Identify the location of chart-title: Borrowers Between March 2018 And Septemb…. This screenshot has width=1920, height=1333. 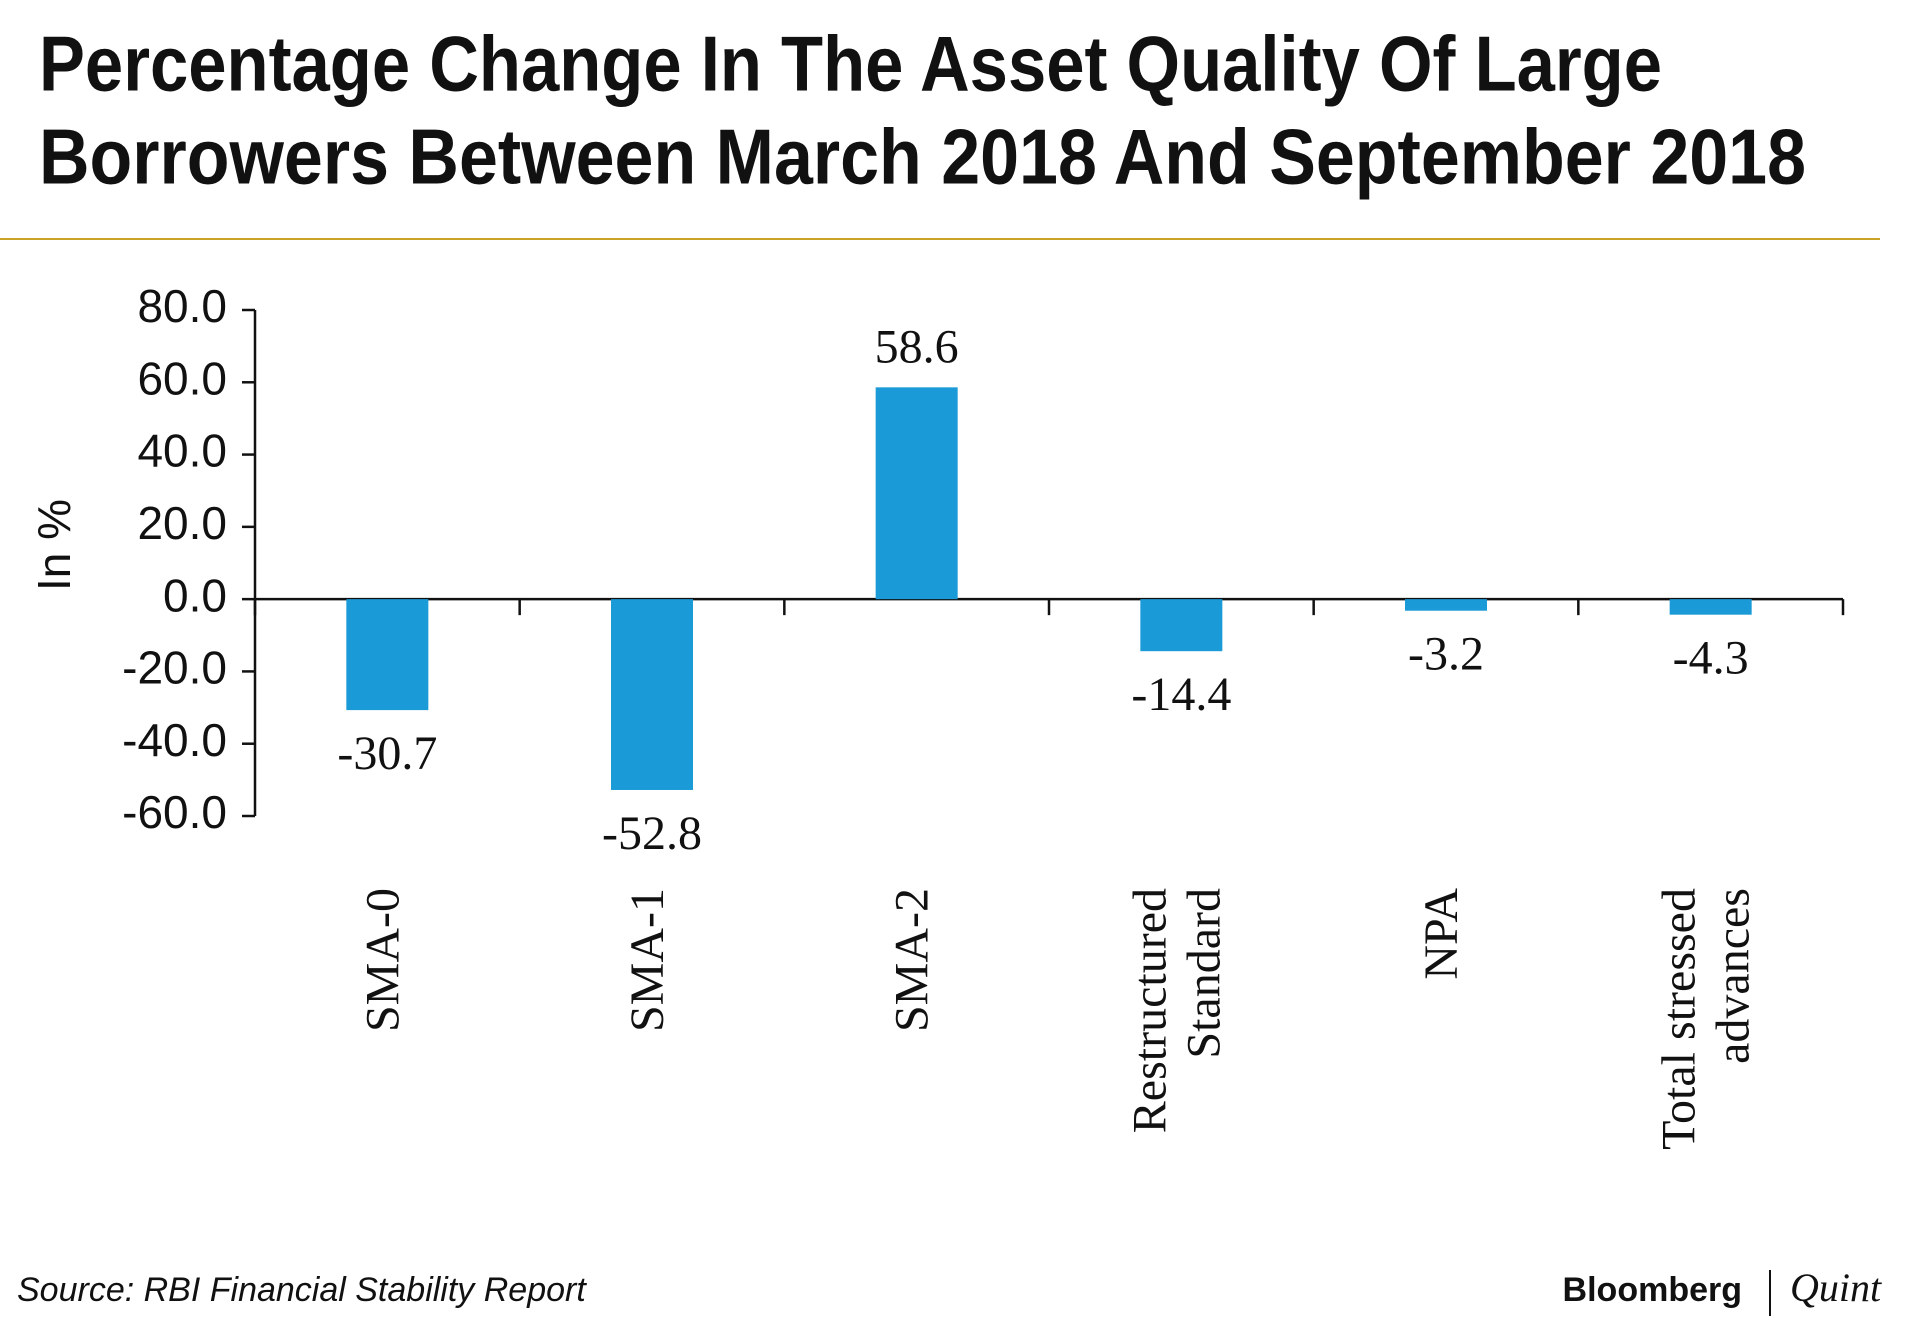
(922, 157).